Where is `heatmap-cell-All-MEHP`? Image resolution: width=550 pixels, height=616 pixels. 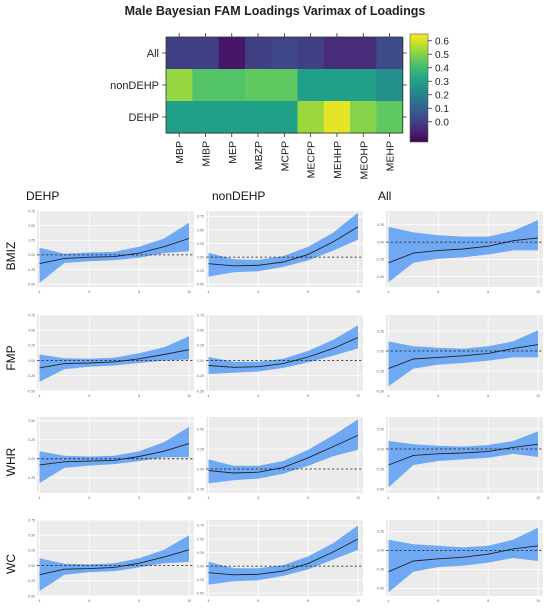 heatmap-cell-All-MEHP is located at coordinates (390, 53).